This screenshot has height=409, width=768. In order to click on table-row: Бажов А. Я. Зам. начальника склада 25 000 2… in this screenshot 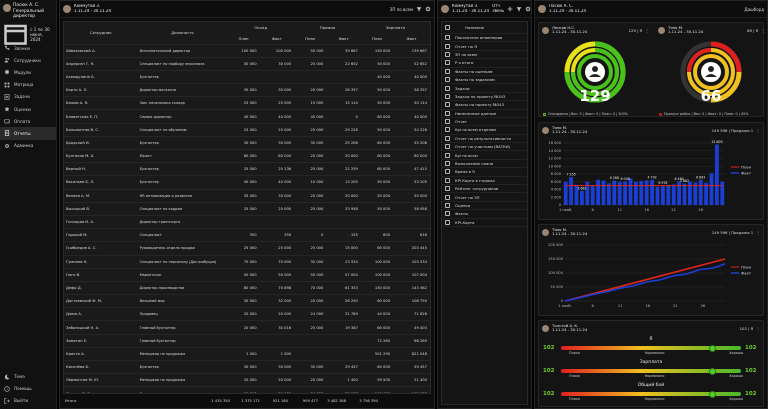, I will do `click(247, 103)`.